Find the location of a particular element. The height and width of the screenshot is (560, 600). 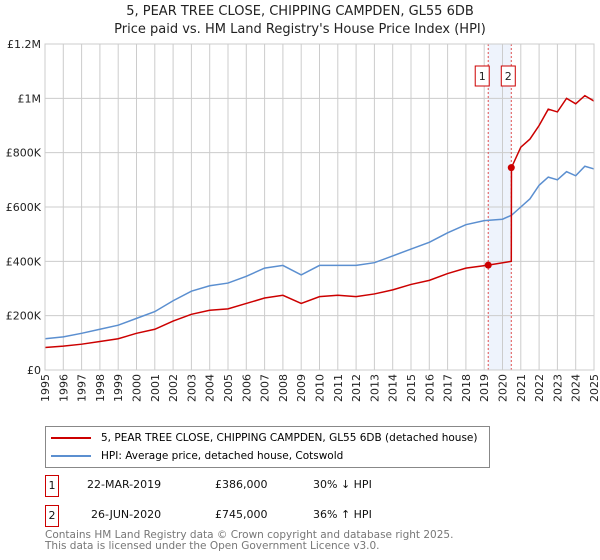

x-tick-label: 2000 is located at coordinates (137, 388).